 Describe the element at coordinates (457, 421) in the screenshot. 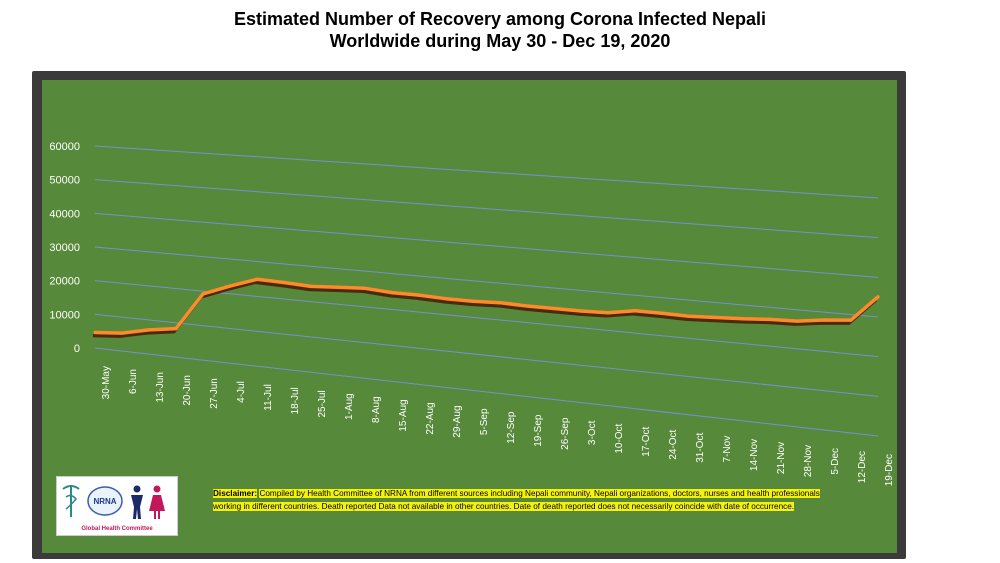

I see `x-tick-label: 29-Aug` at that location.